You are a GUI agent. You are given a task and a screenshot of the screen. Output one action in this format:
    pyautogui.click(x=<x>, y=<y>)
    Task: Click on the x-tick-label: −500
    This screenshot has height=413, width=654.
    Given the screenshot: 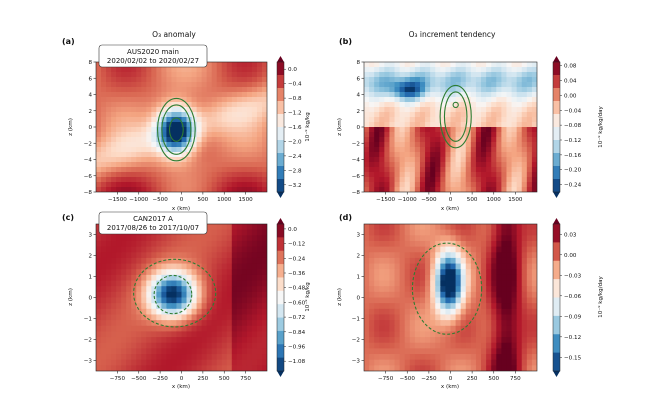 What is the action you would take?
    pyautogui.click(x=139, y=379)
    